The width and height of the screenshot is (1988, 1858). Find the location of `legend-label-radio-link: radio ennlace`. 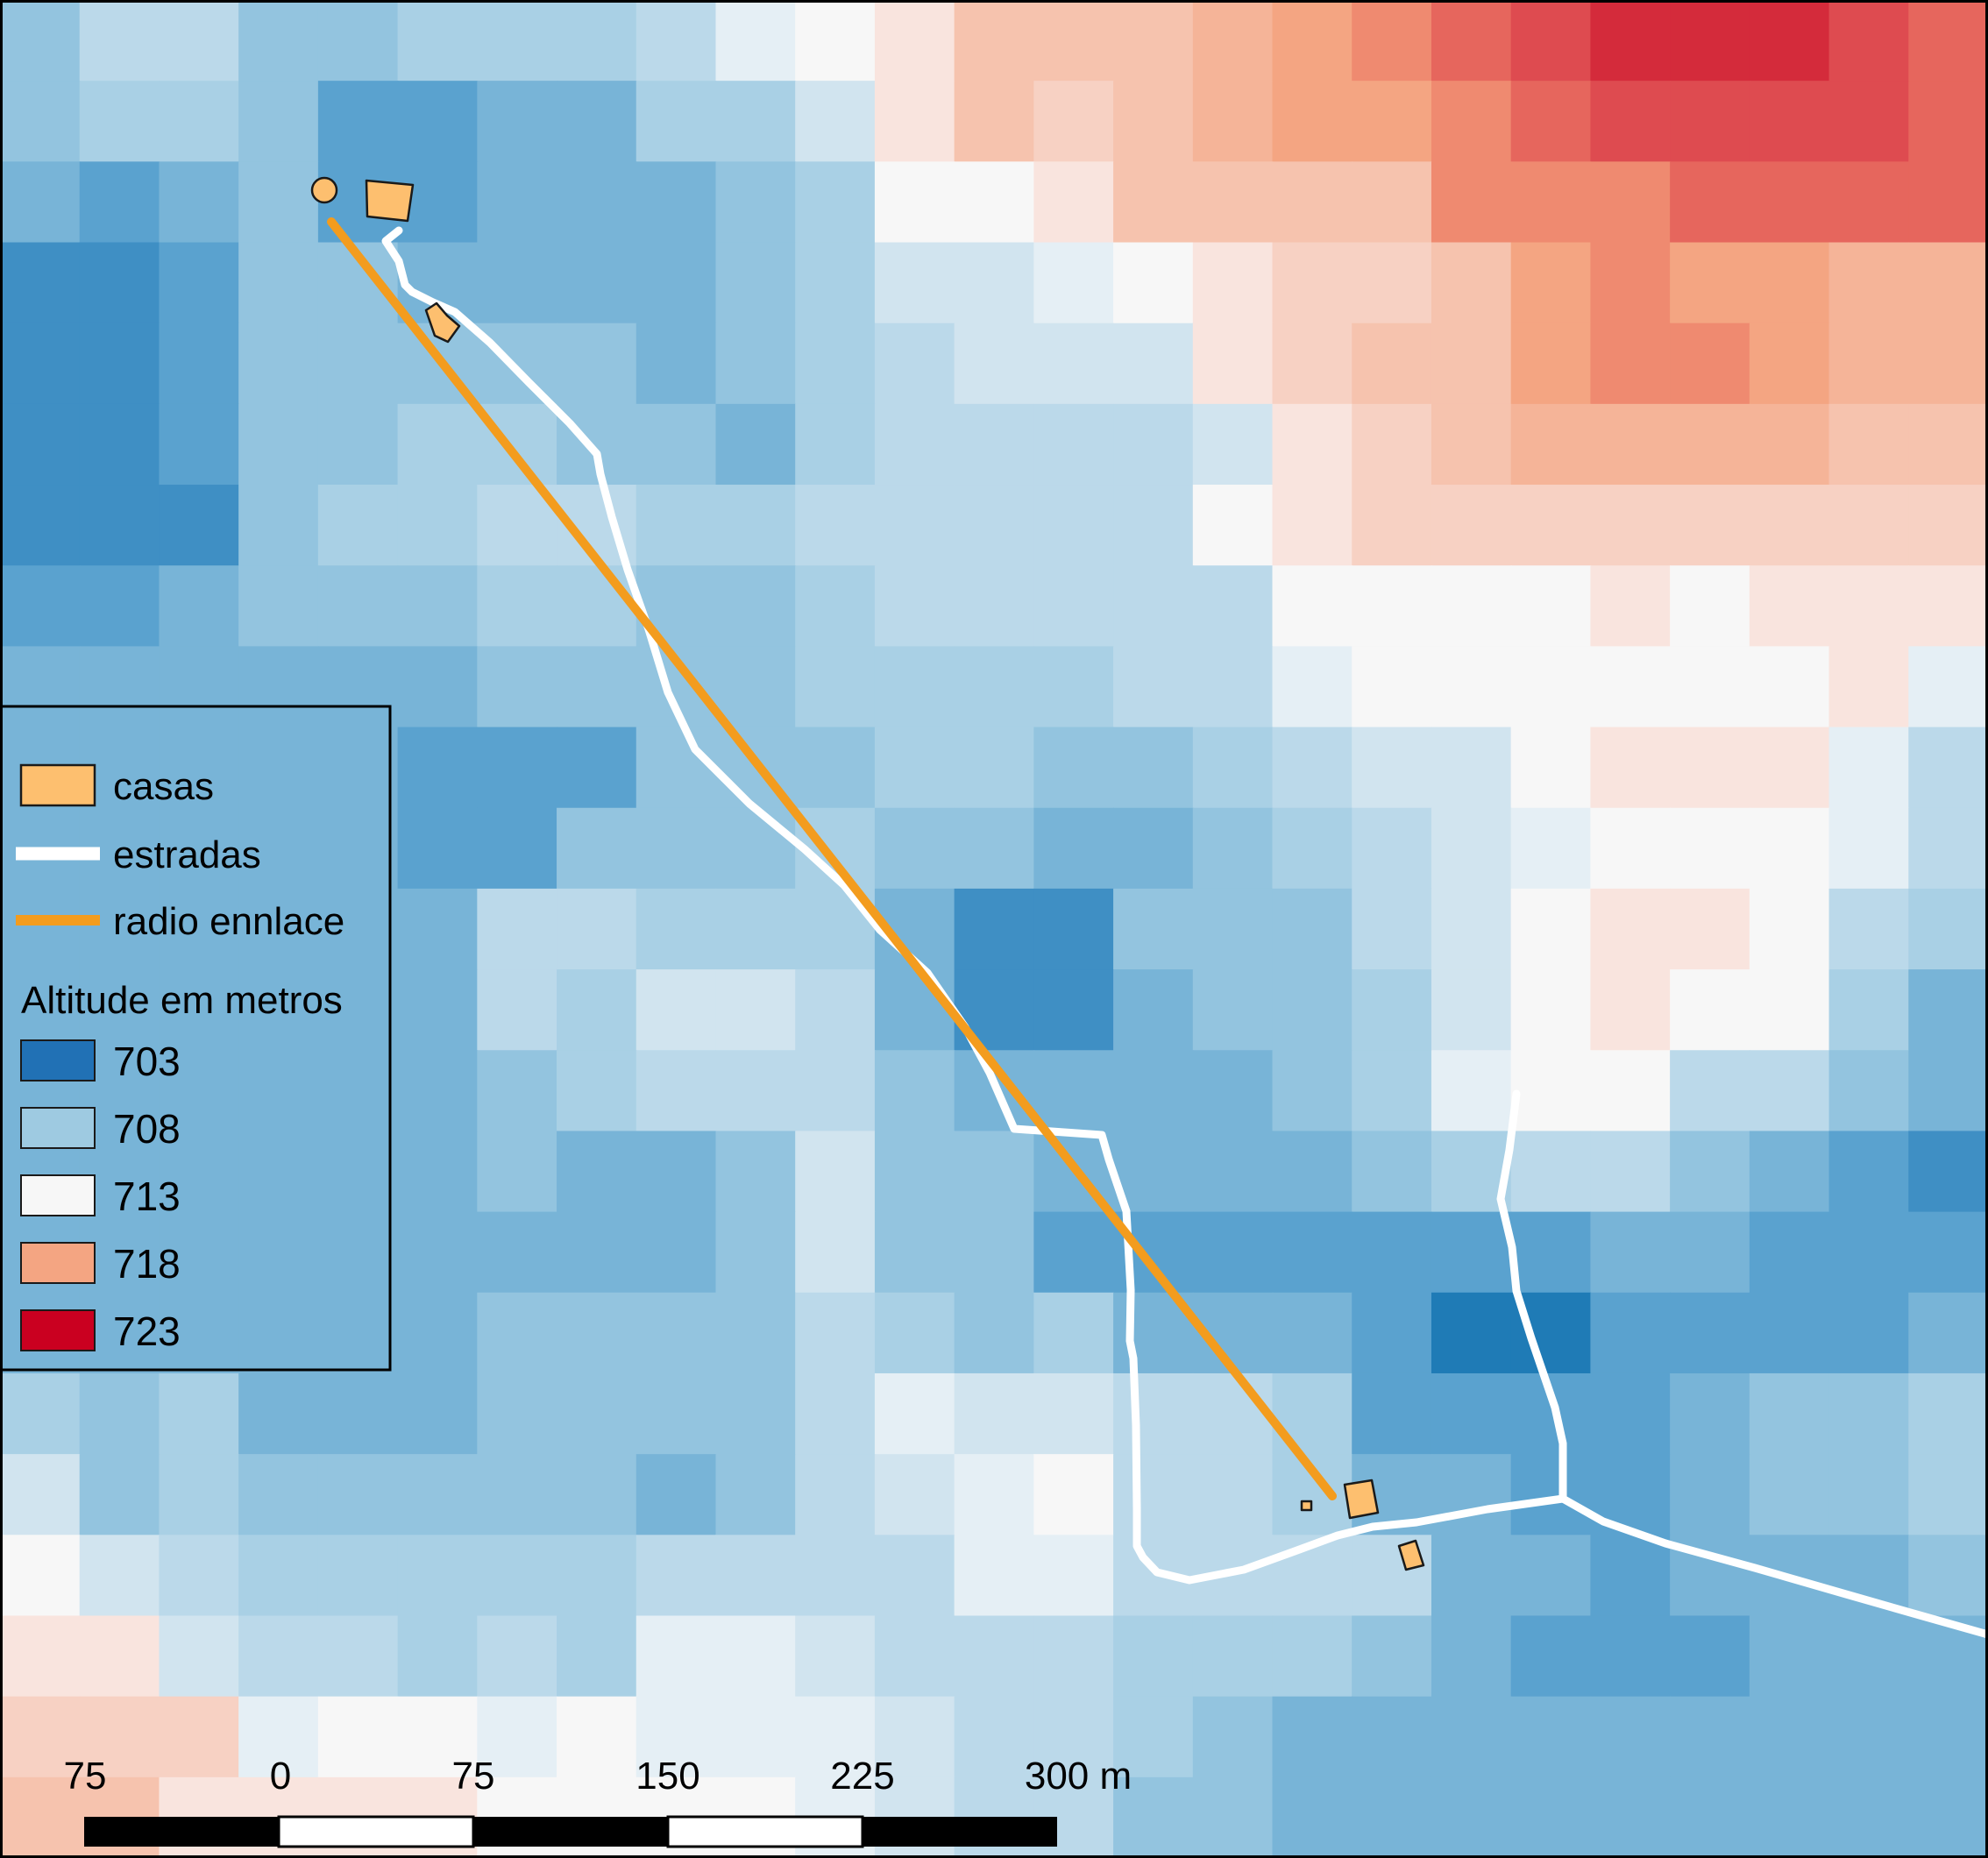

legend-label-radio-link: radio ennlace is located at coordinates (229, 921).